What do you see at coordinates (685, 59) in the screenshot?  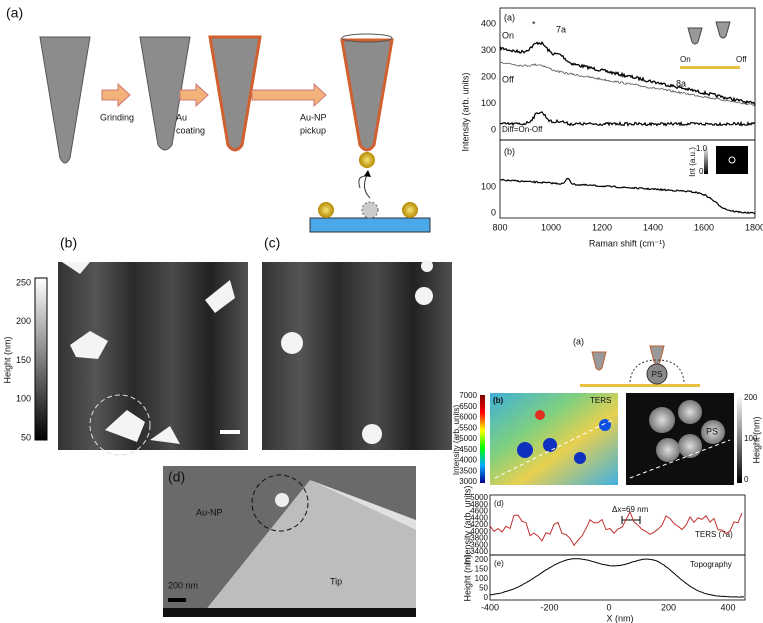 I see `inset-label: On` at bounding box center [685, 59].